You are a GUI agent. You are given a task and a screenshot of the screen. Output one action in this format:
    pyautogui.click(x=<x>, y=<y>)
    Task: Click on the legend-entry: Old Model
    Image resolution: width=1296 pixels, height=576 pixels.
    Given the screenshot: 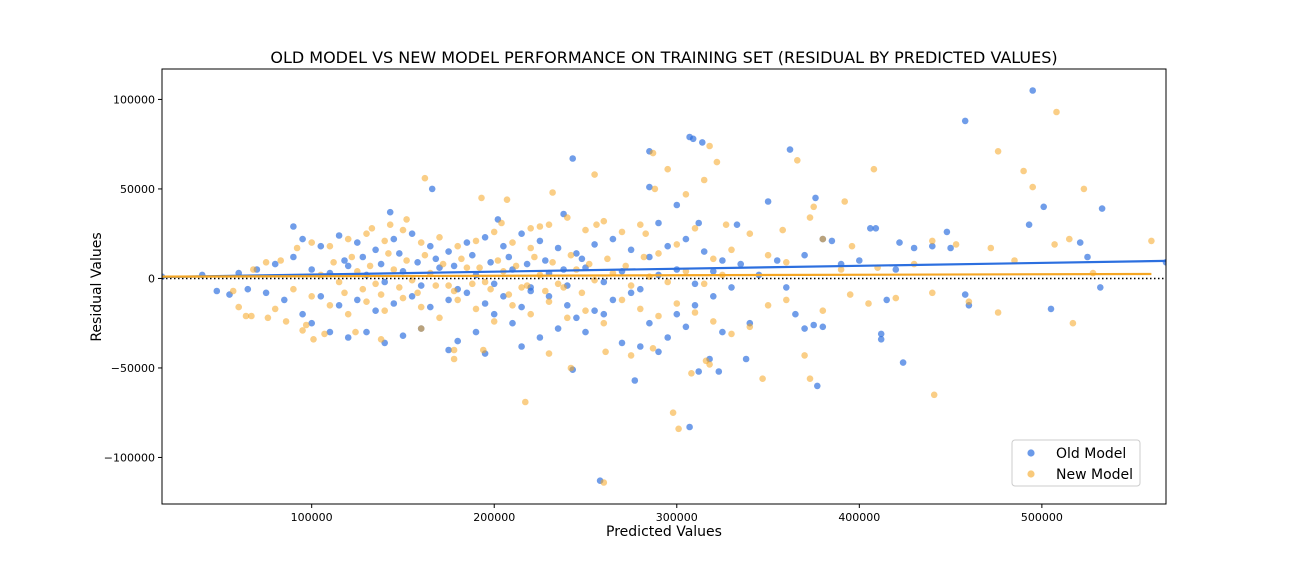 What is the action you would take?
    pyautogui.click(x=1091, y=454)
    